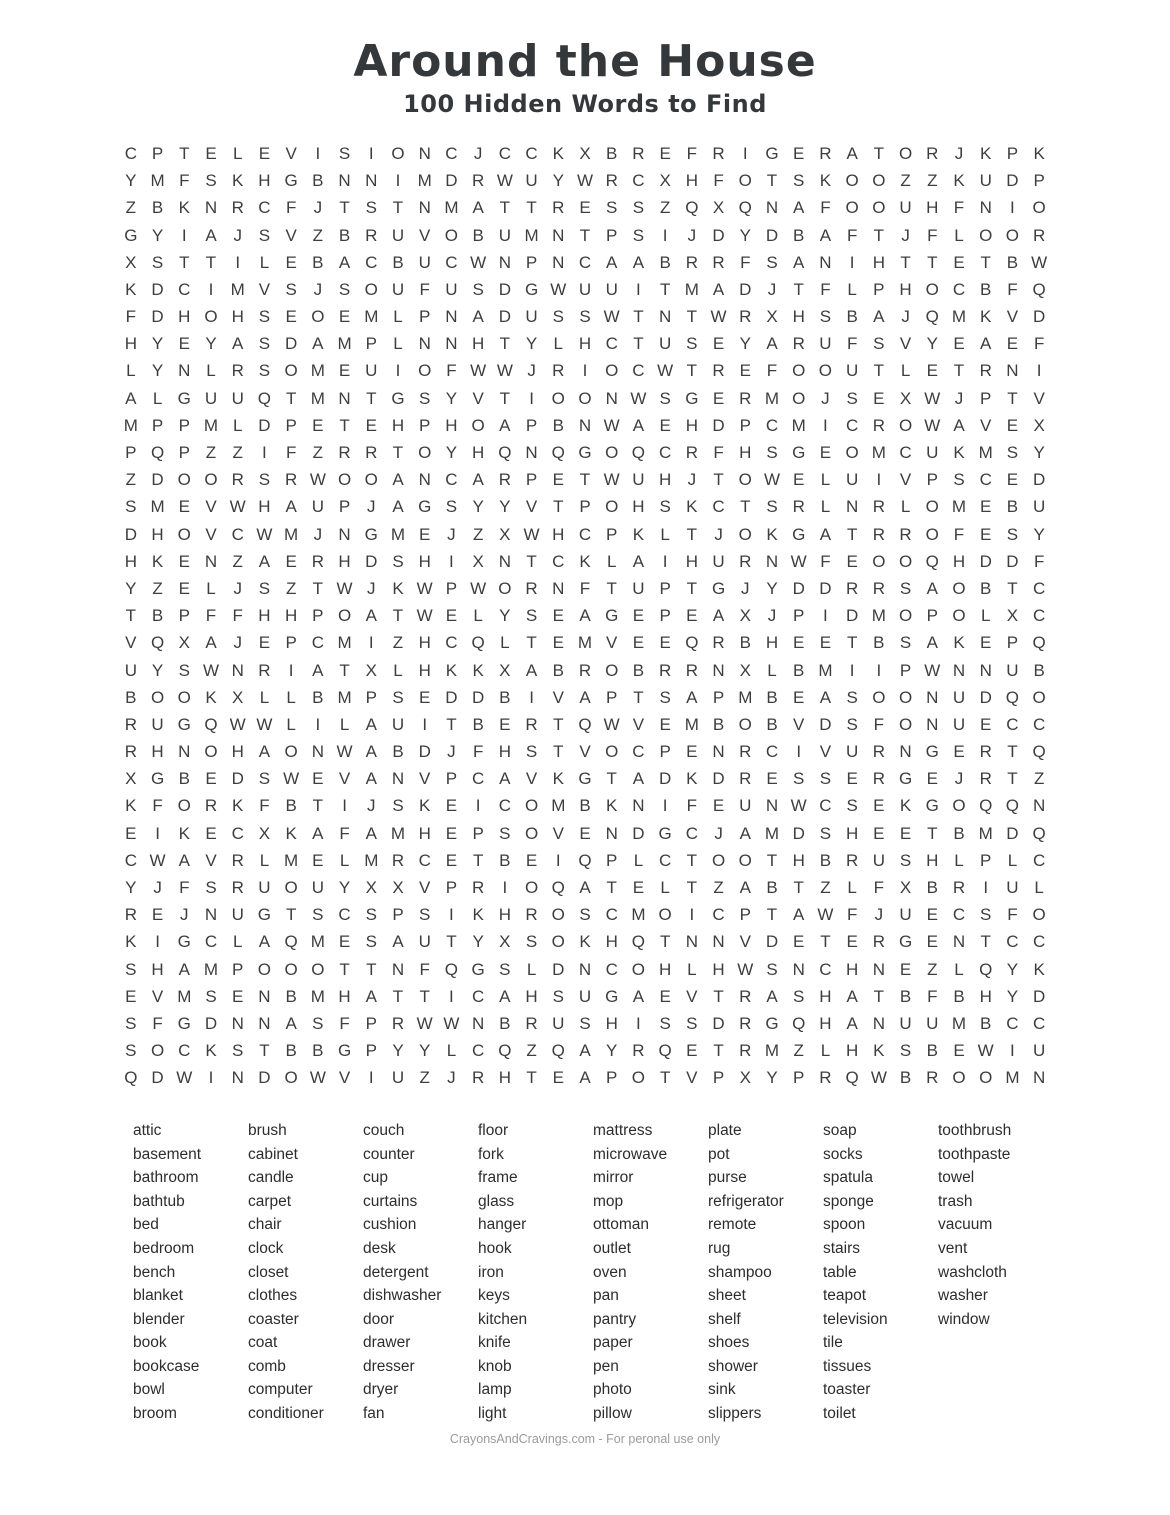  Describe the element at coordinates (724, 1319) in the screenshot. I see `word-item: shelf` at that location.